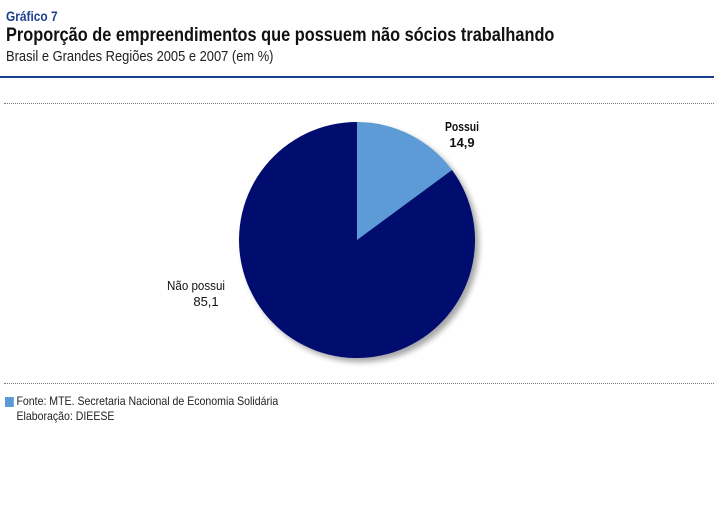 The height and width of the screenshot is (507, 721). I want to click on slice-label: Possui, so click(462, 126).